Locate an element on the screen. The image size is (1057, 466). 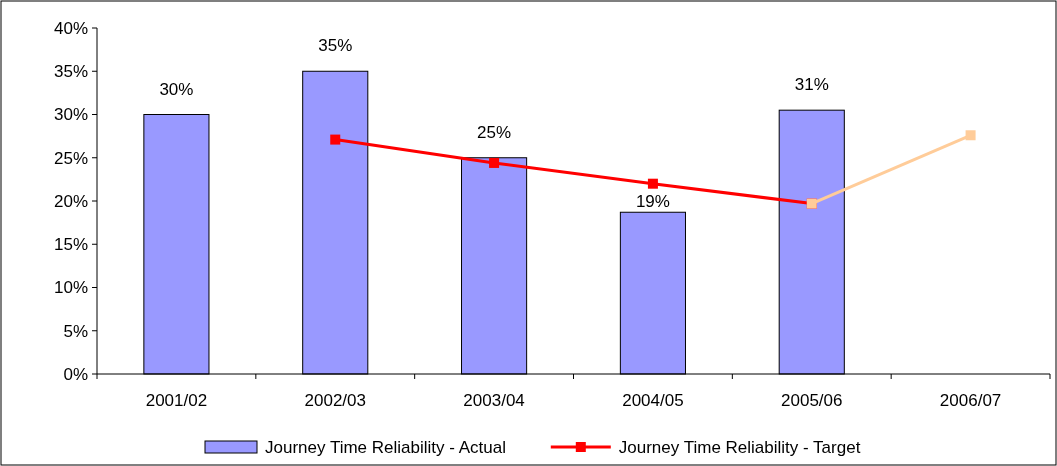
data-label: 31% is located at coordinates (811, 85).